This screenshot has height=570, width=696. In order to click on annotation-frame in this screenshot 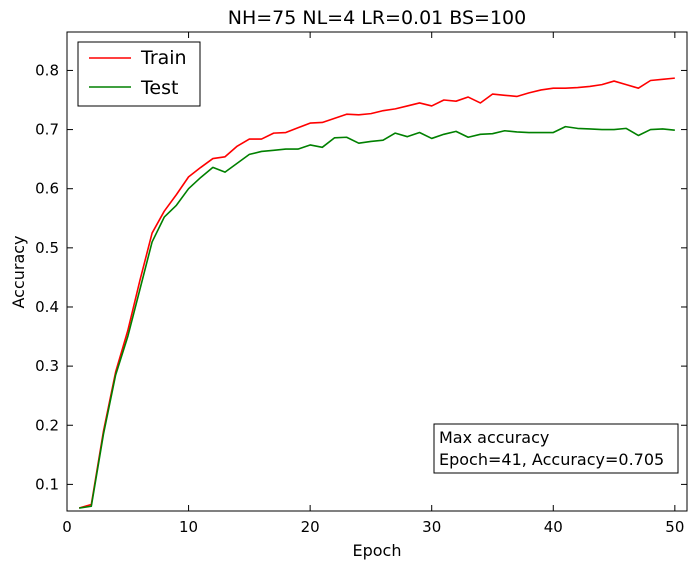, I will do `click(556, 448)`.